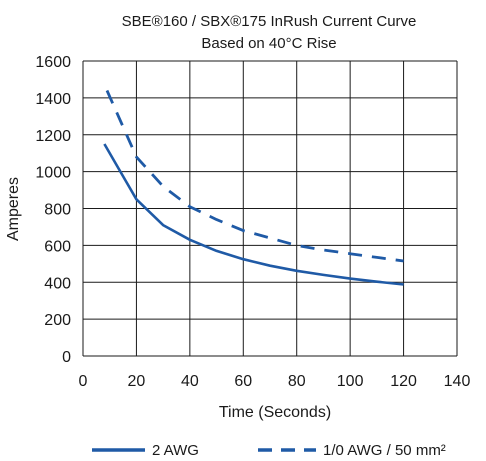 The image size is (486, 461). Describe the element at coordinates (13, 209) in the screenshot. I see `y-axis-label: Amperes` at that location.